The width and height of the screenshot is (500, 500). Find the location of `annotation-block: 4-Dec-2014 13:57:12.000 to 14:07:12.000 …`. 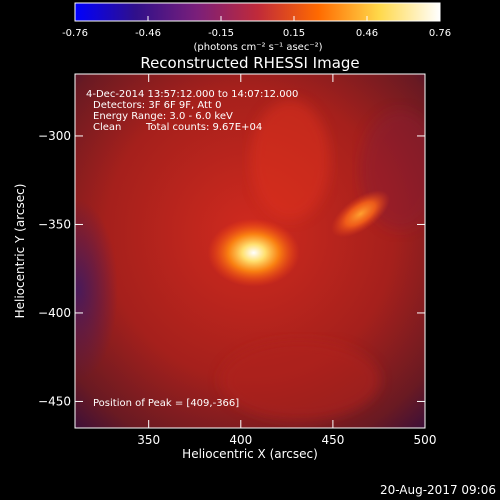

annotation-block: 4-Dec-2014 13:57:12.000 to 14:07:12.000 … is located at coordinates (192, 111).